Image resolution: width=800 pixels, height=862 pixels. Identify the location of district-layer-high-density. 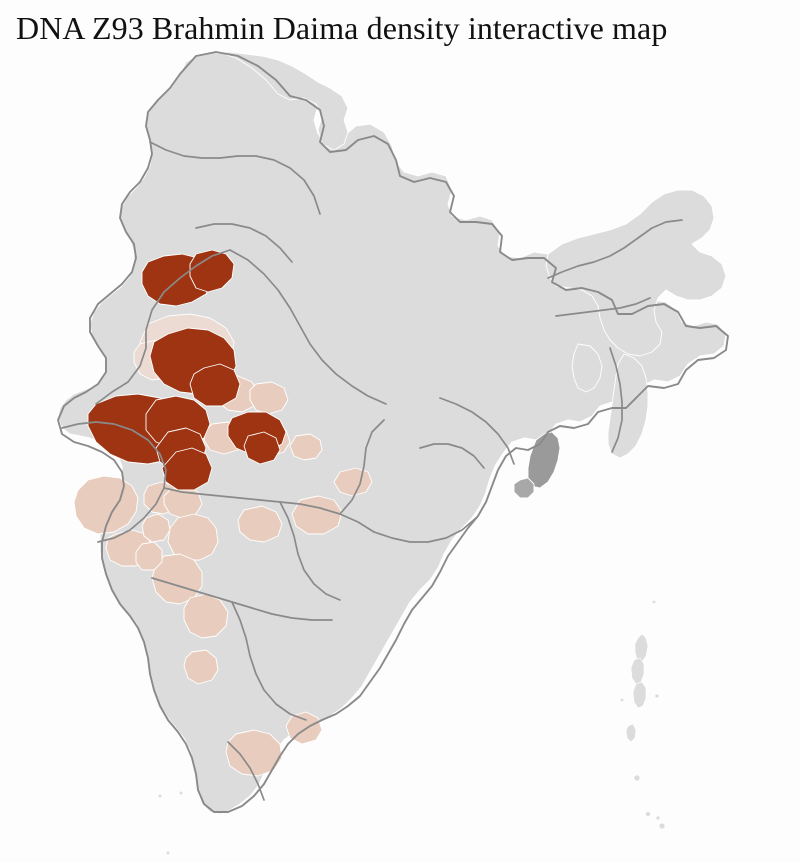
(187, 370).